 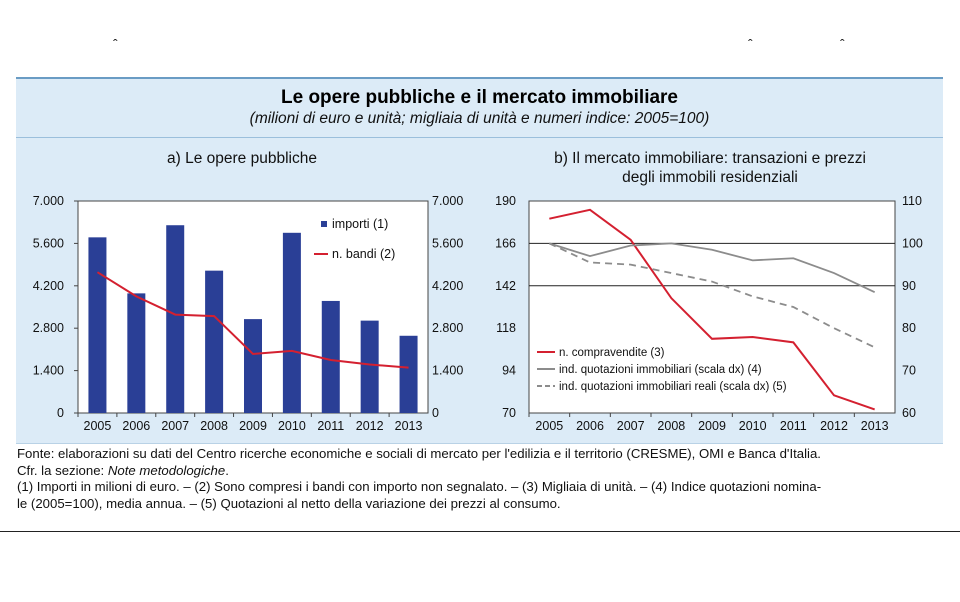 I want to click on y-tick-label: 2.800, so click(x=48, y=328).